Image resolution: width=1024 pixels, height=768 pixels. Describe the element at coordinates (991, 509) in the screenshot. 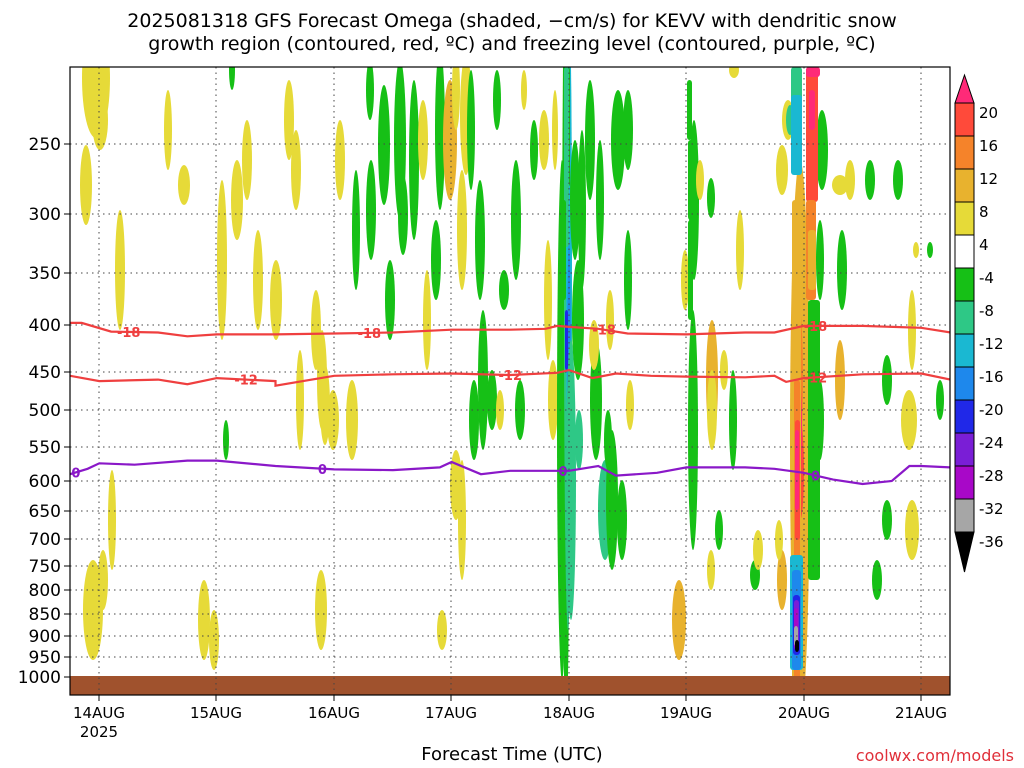

I see `colorbar-tick-label: -32` at that location.